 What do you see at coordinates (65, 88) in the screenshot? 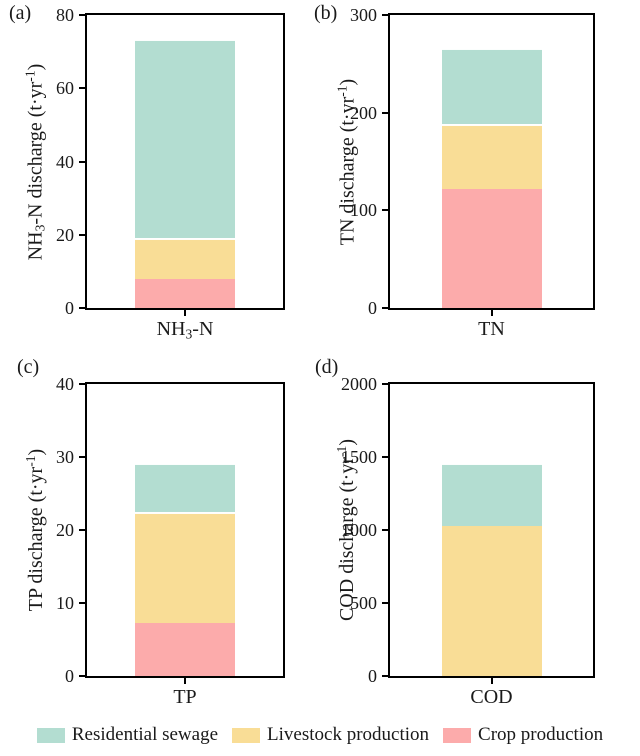
I see `y-tick-label: 60` at bounding box center [65, 88].